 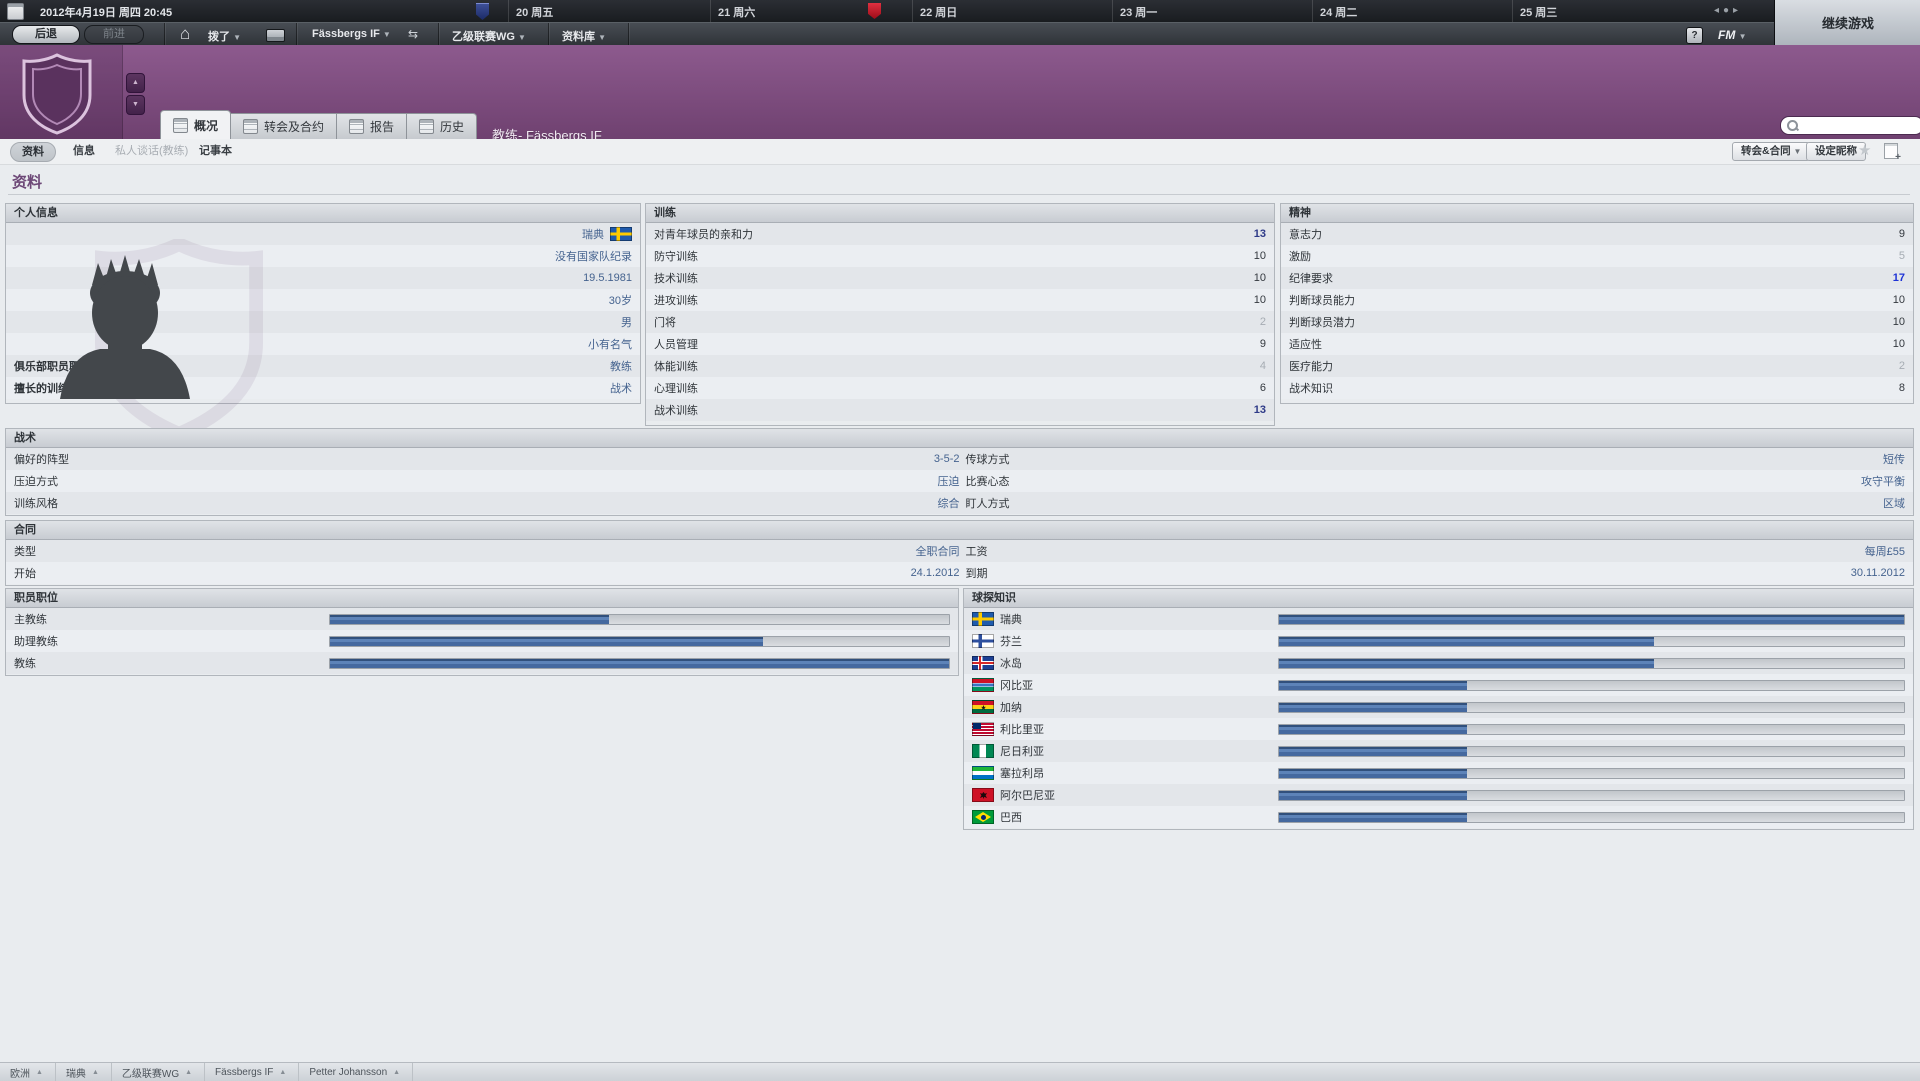 What do you see at coordinates (1433, 503) in the screenshot?
I see `row-right: 盯人方式 区域` at bounding box center [1433, 503].